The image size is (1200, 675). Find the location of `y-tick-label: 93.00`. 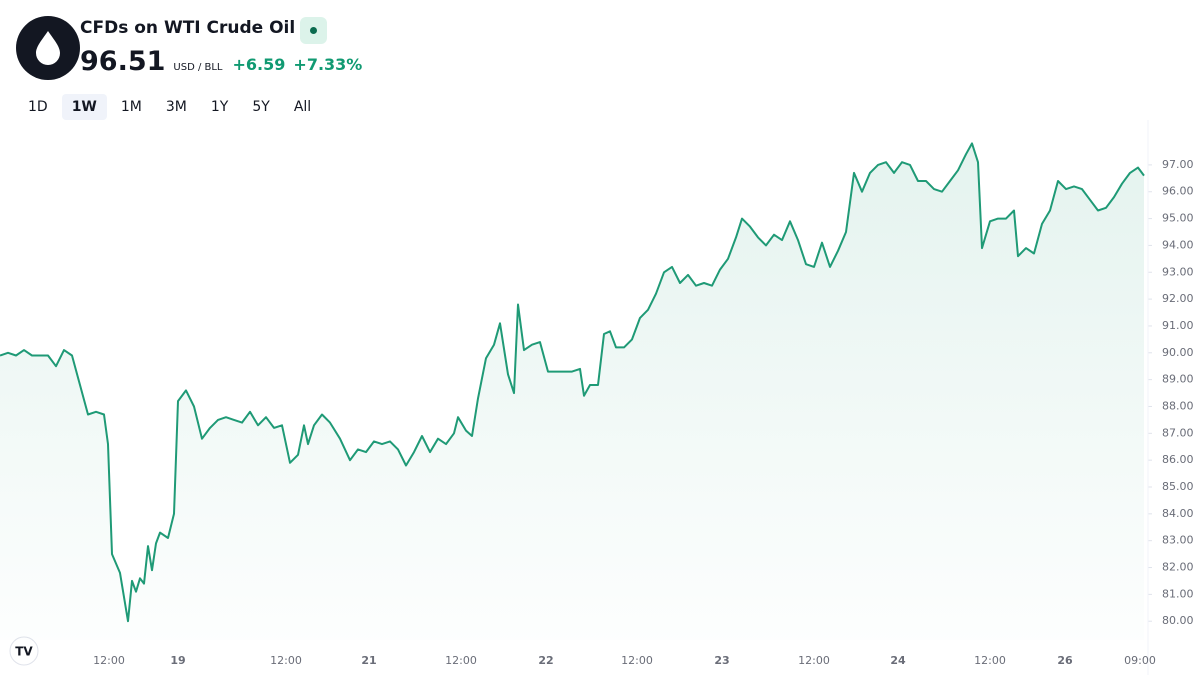

y-tick-label: 93.00 is located at coordinates (1178, 271).